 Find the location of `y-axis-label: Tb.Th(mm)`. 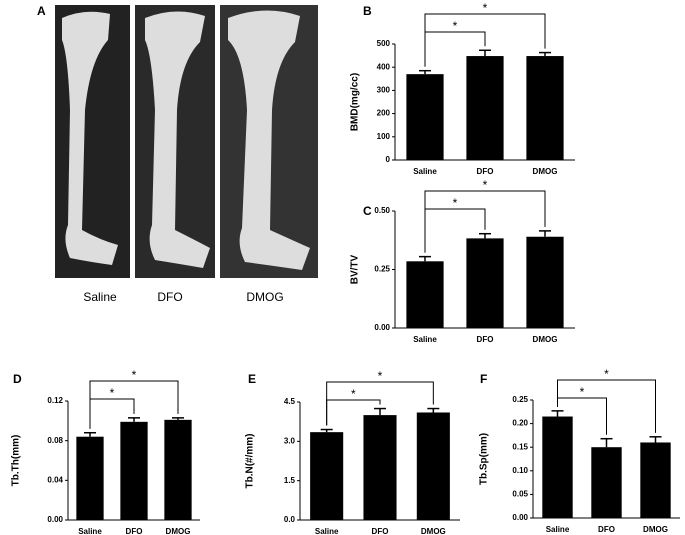

y-axis-label: Tb.Th(mm) is located at coordinates (16, 461).